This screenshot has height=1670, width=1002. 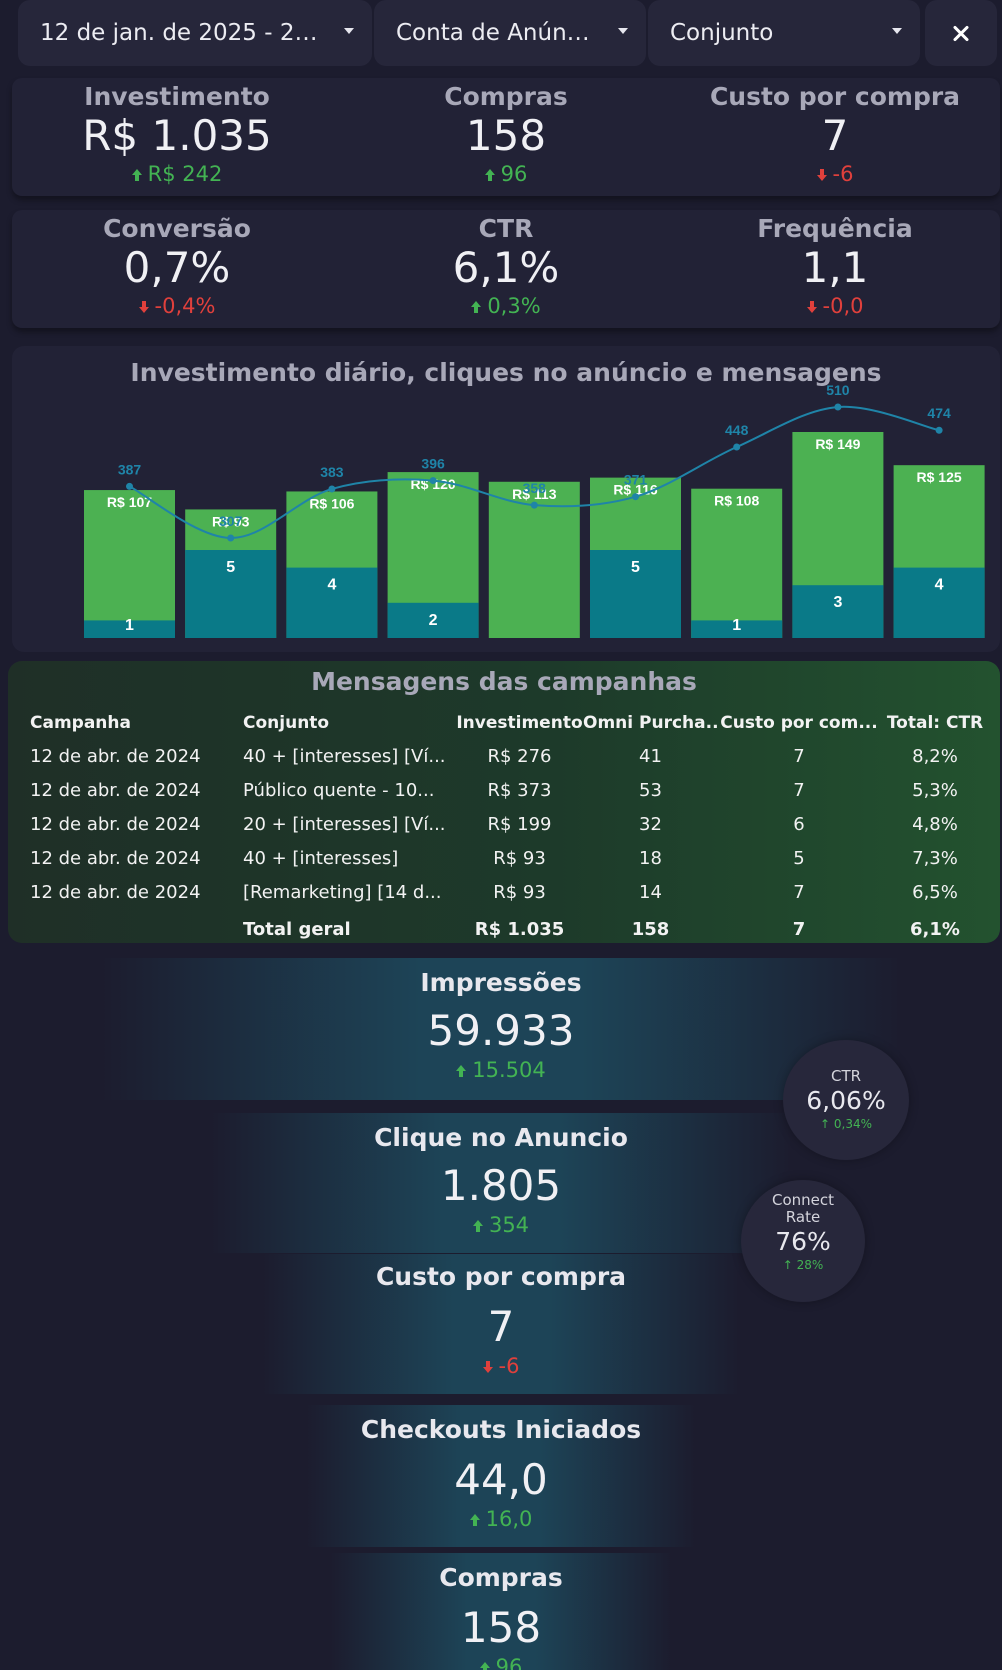 What do you see at coordinates (835, 96) in the screenshot?
I see `kpi-label: Custo por compra` at bounding box center [835, 96].